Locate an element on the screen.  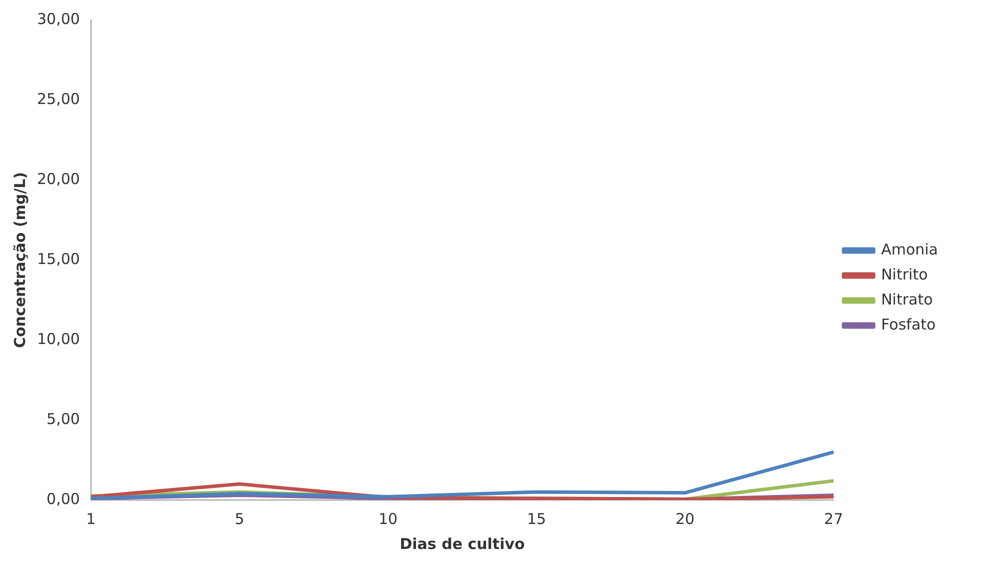
y-tick-label: 20,00 is located at coordinates (58, 179).